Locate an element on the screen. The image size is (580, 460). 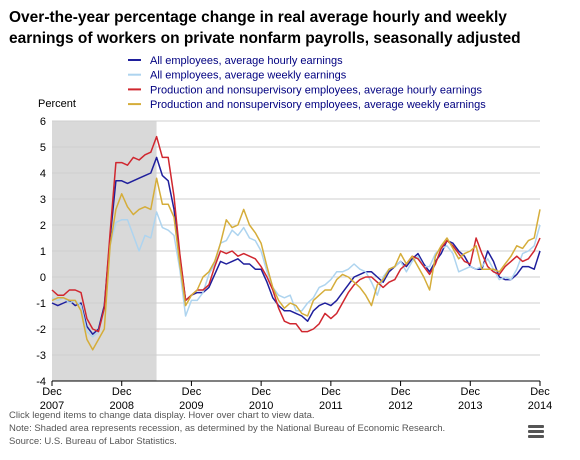
y-tick-label: -1 is located at coordinates (41, 304).